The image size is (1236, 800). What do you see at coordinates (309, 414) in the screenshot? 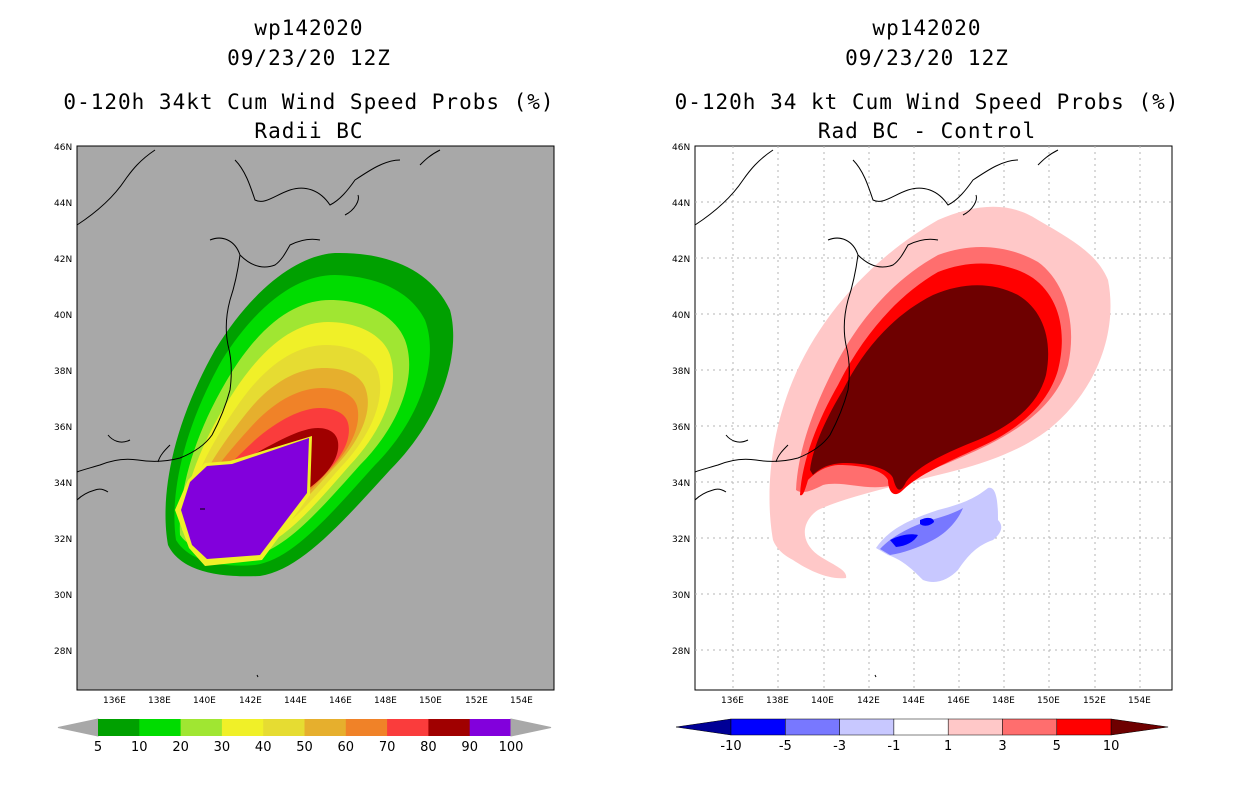
I see `left-probability-contours` at bounding box center [309, 414].